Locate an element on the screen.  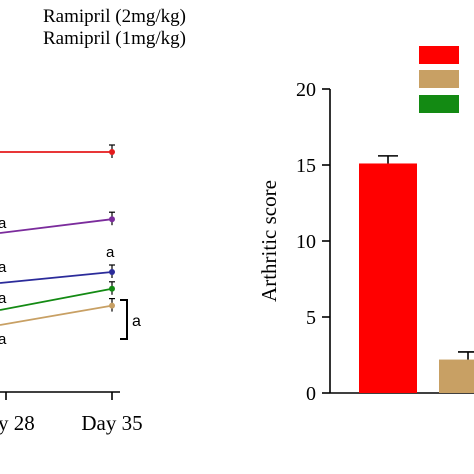
annotation-a-2: a is located at coordinates (110, 252).